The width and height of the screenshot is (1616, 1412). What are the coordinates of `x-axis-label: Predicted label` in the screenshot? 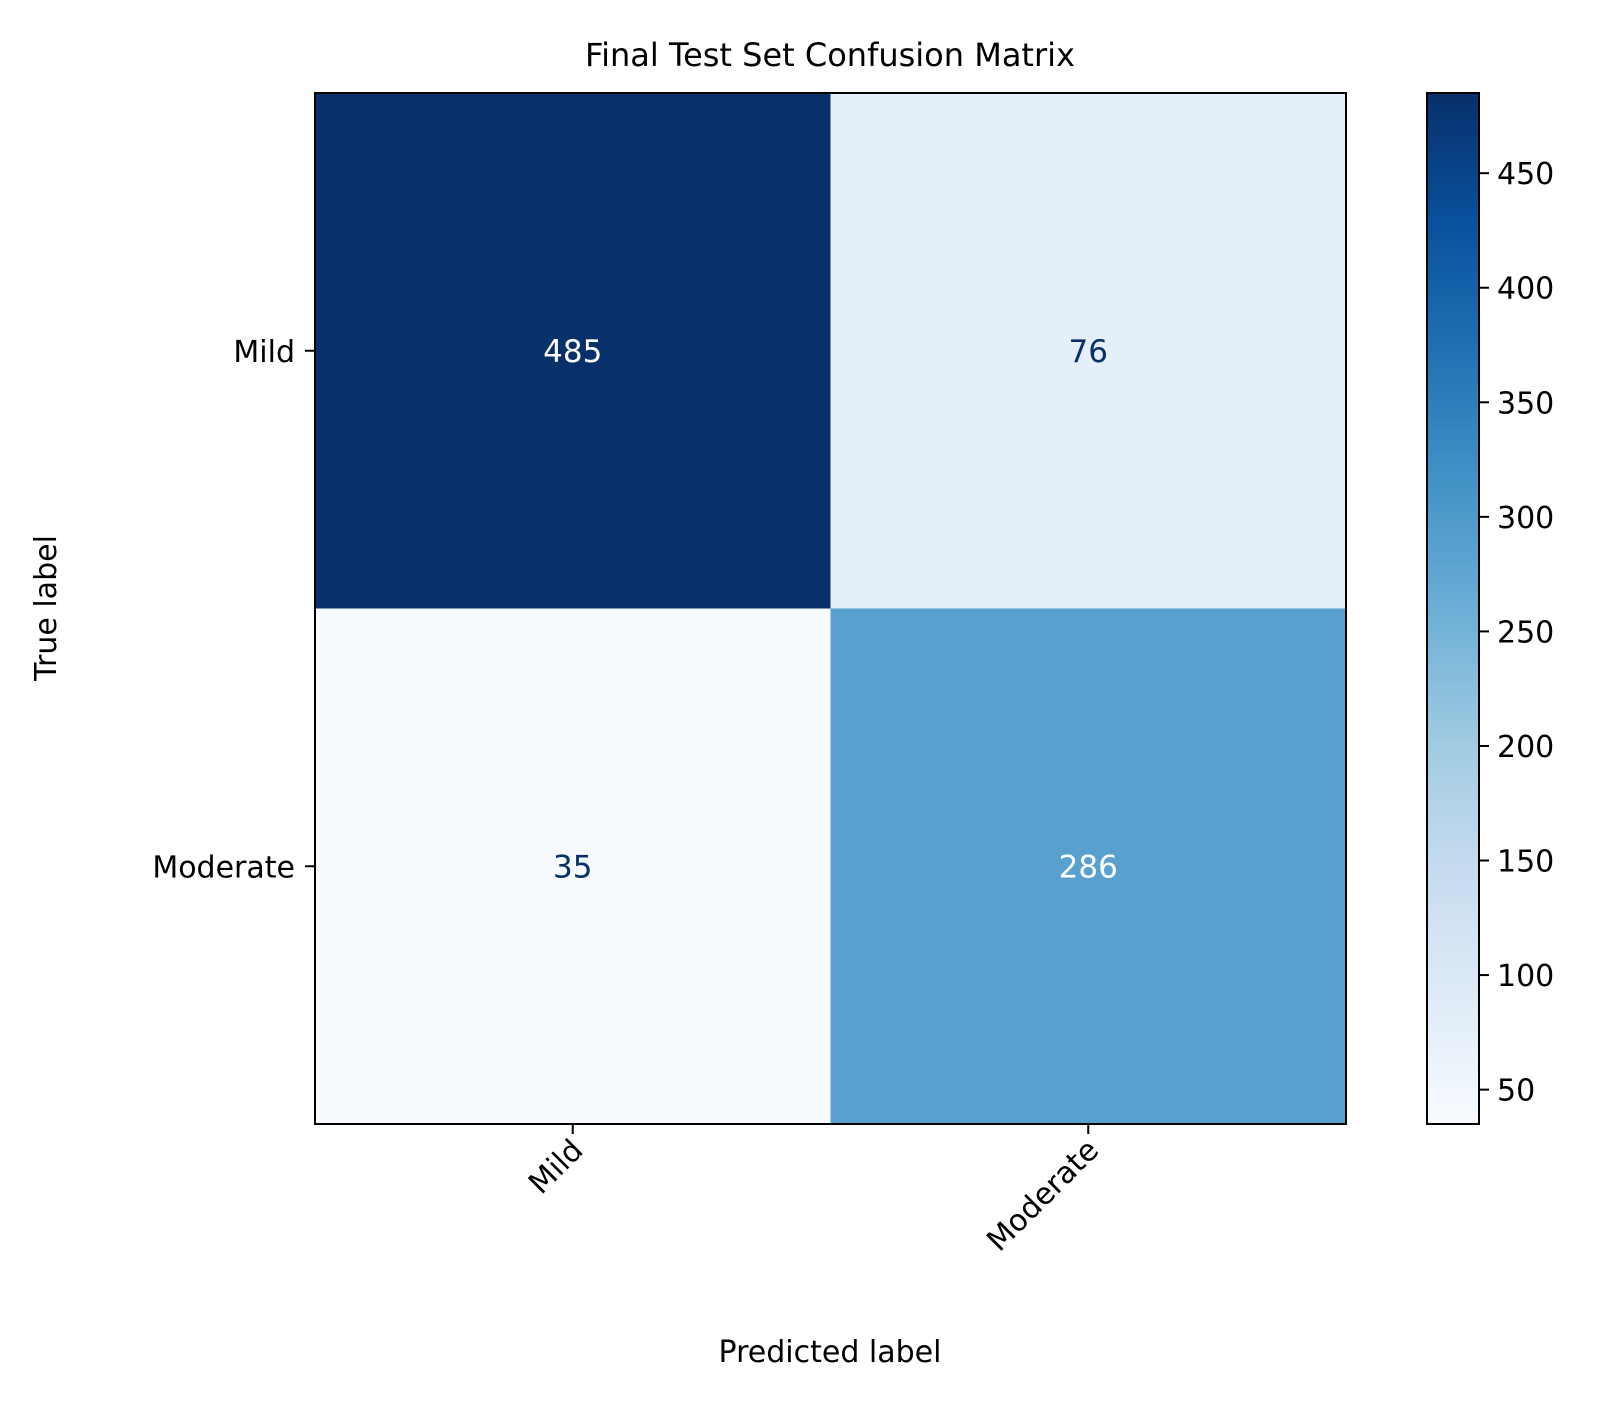 It's located at (830, 1352).